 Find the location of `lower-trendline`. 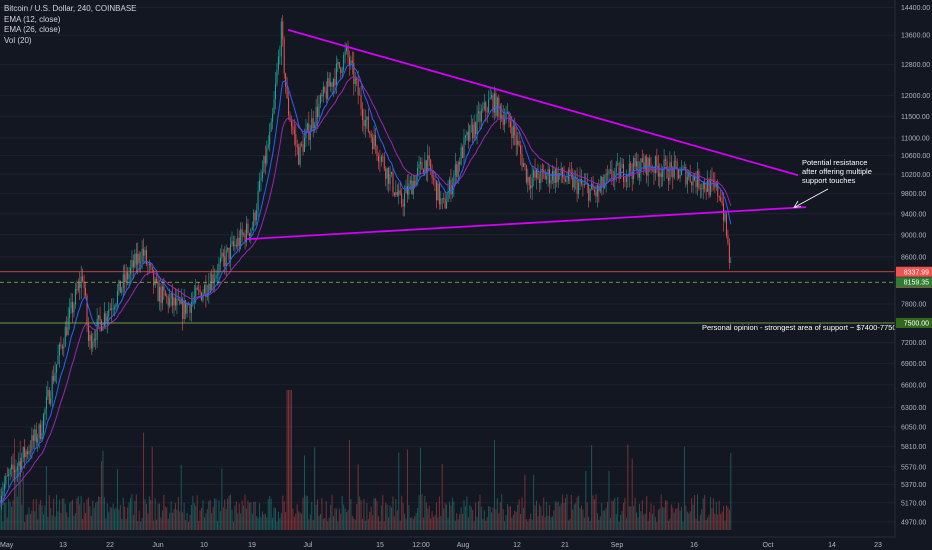

lower-trendline is located at coordinates (526, 223).